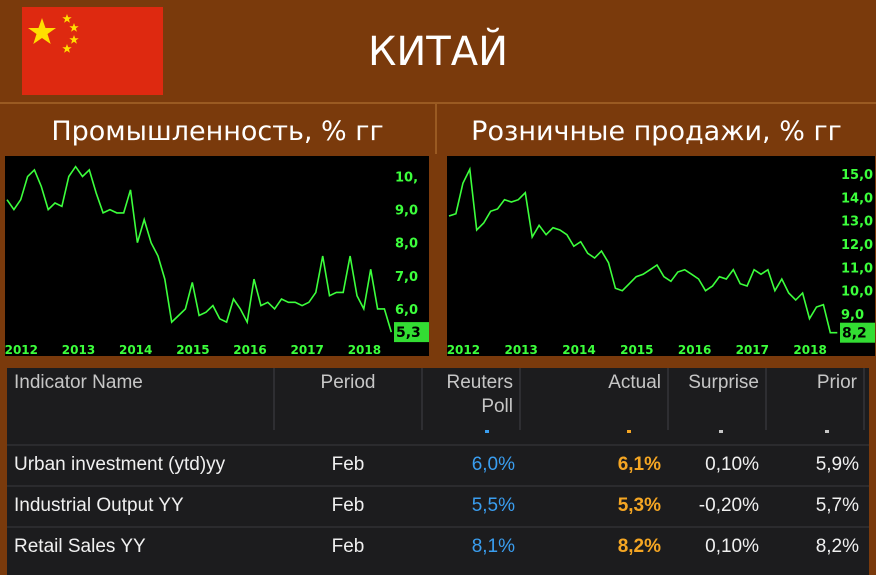  I want to click on page-title: КИТАЙ, so click(438, 52).